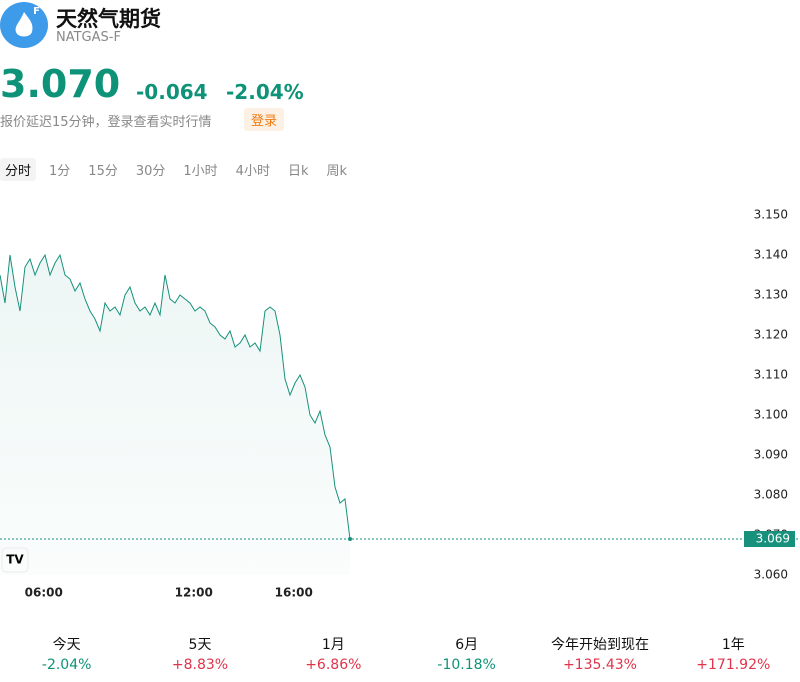  Describe the element at coordinates (466, 665) in the screenshot. I see `period-value: -10.18%` at that location.